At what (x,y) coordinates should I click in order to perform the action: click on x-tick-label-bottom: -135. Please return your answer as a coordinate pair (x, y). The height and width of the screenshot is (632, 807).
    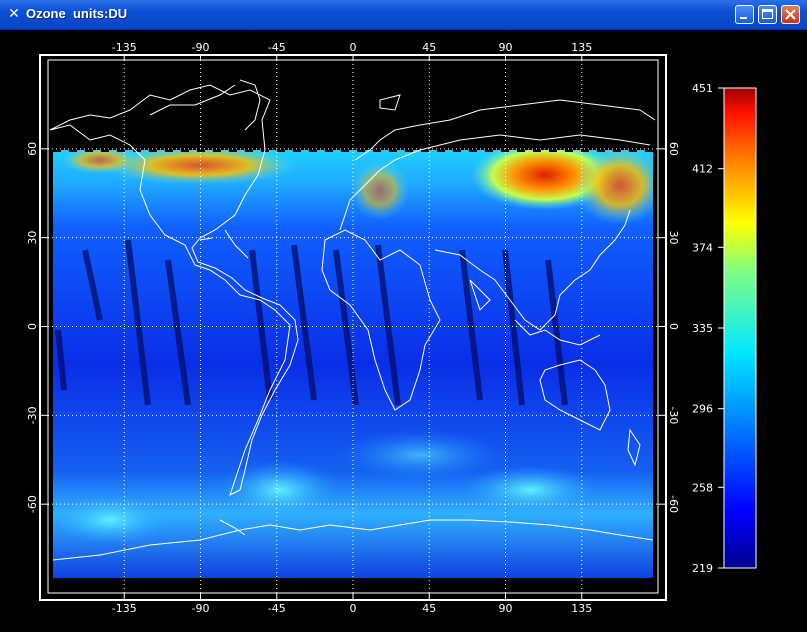
    Looking at the image, I should click on (124, 608).